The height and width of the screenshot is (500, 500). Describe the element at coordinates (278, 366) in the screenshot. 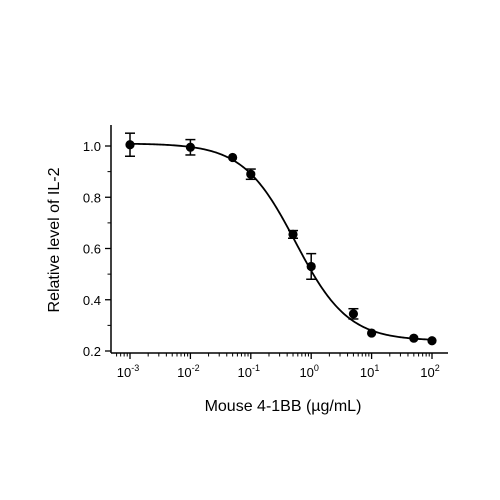

I see `x-axis-ticks: 10⁻³ 10⁻² 10⁻¹ 10⁰ 10¹ 10²` at that location.